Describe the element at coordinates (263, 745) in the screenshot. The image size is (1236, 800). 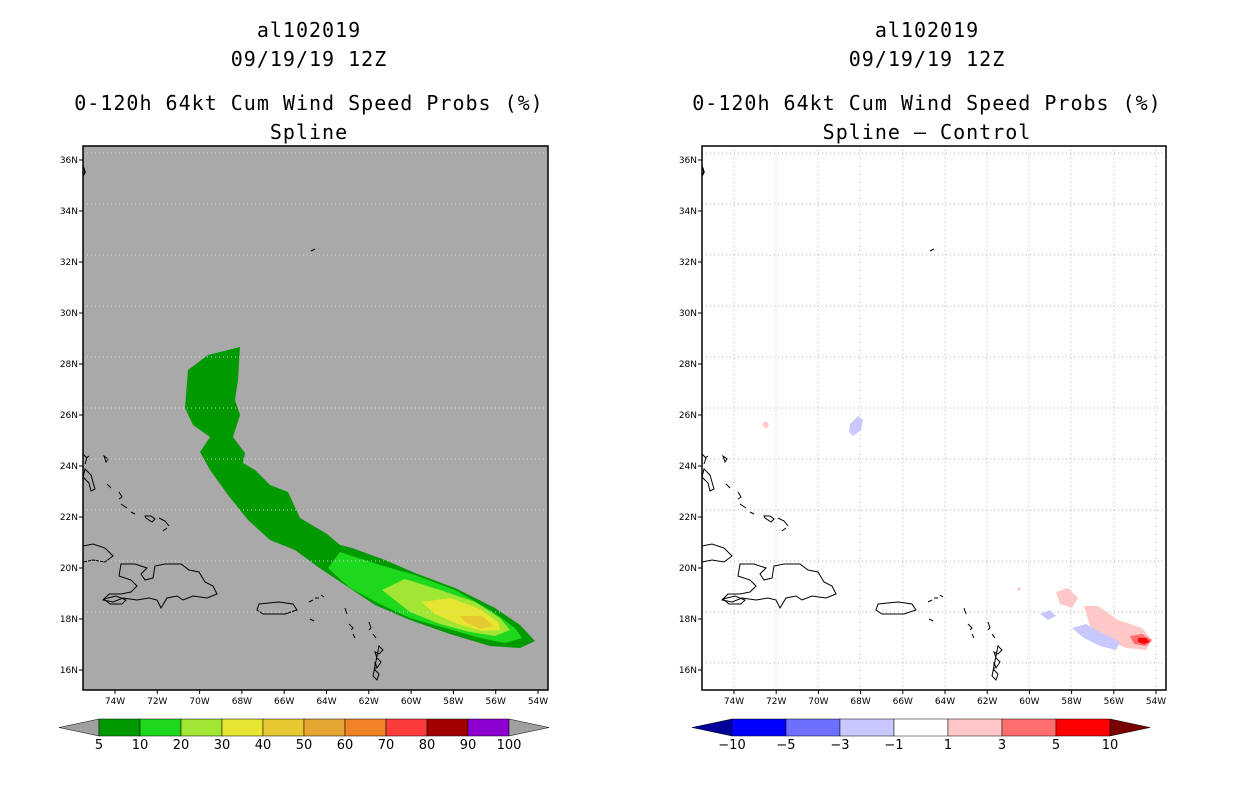
I see `colorbar-label: 40` at that location.